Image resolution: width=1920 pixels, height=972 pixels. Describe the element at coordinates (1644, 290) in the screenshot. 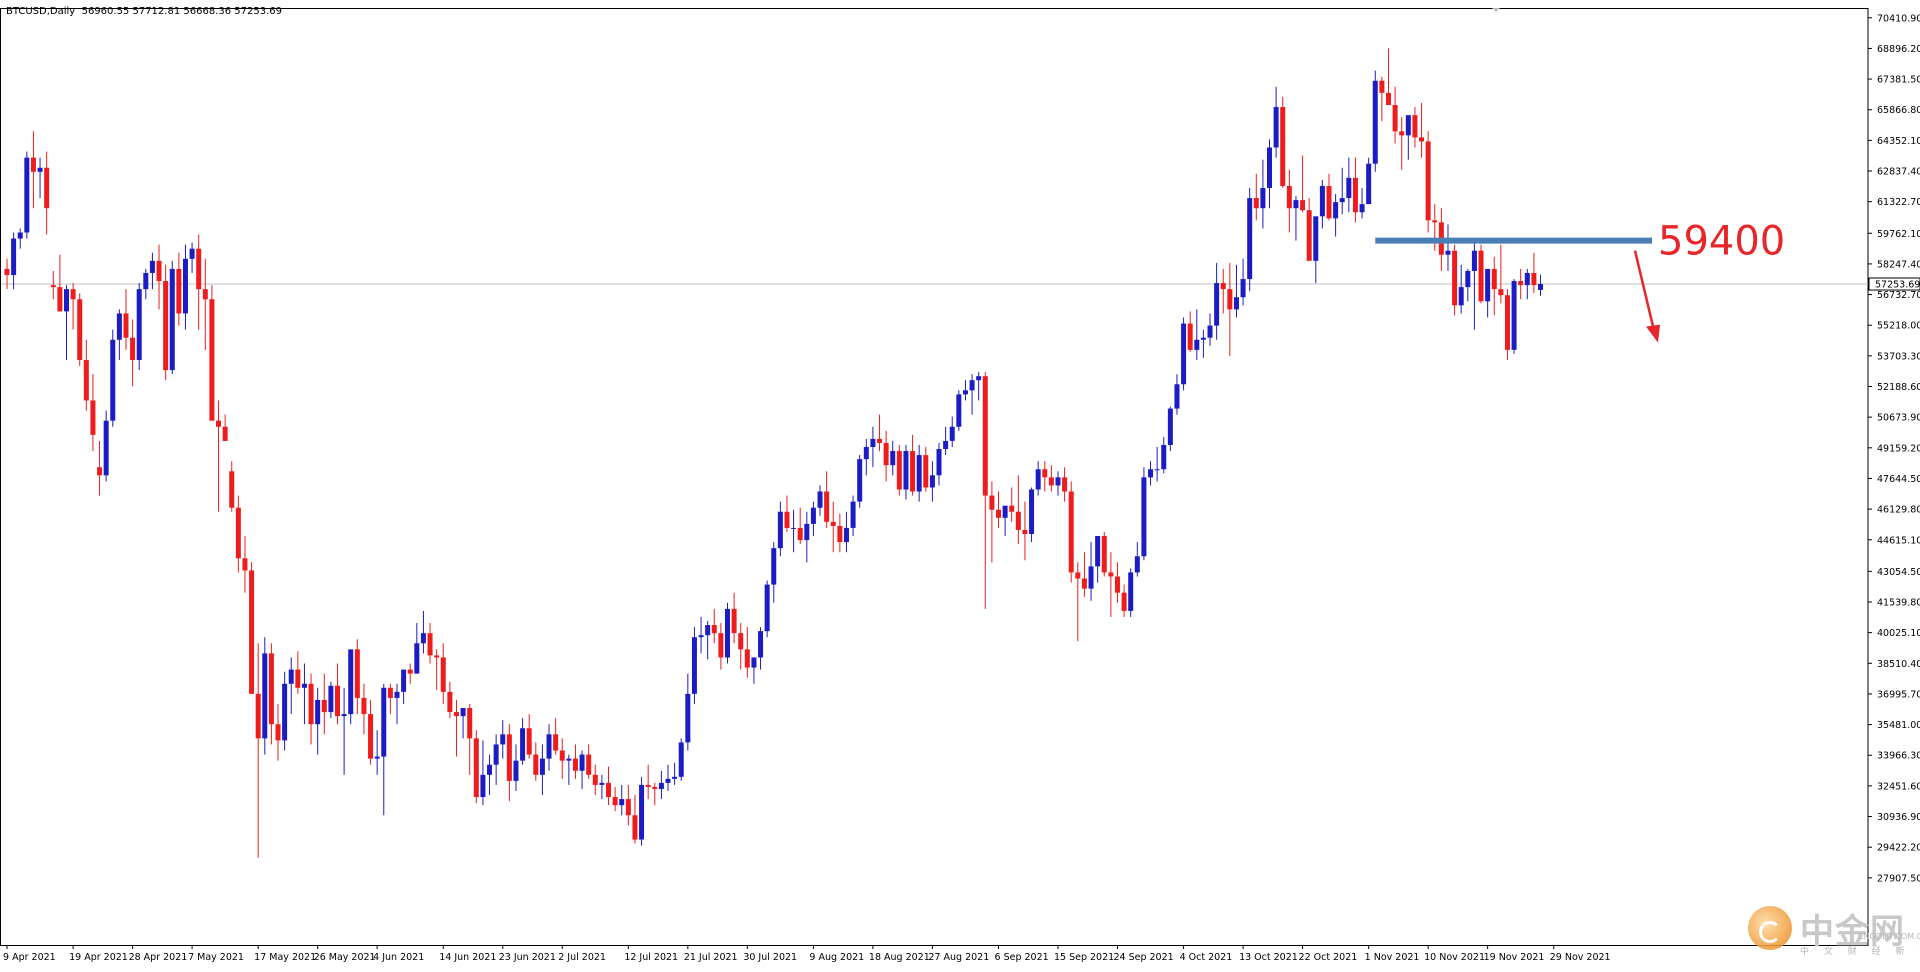

I see `down-arrow-shaft` at that location.